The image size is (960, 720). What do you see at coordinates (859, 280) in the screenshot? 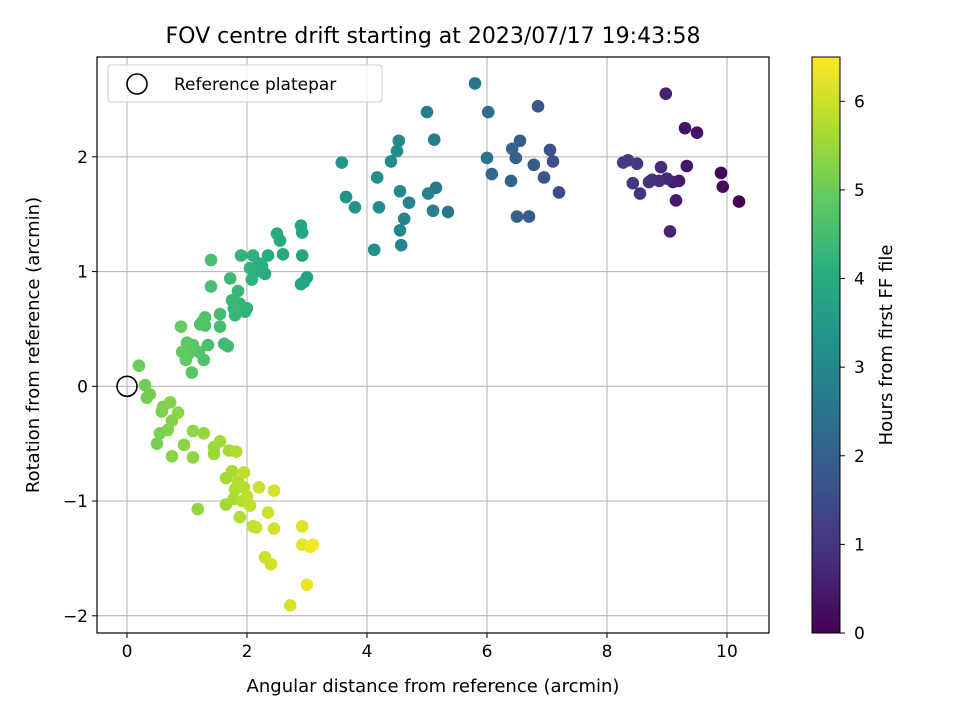
I see `colorbar-tick-label: 4` at bounding box center [859, 280].